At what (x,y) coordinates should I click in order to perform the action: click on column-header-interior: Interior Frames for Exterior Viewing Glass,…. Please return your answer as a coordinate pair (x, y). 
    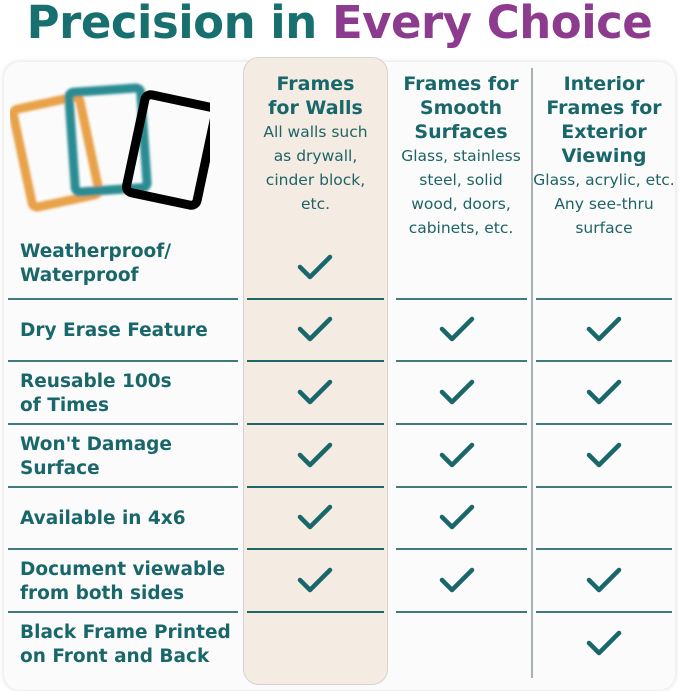
    Looking at the image, I should click on (604, 155).